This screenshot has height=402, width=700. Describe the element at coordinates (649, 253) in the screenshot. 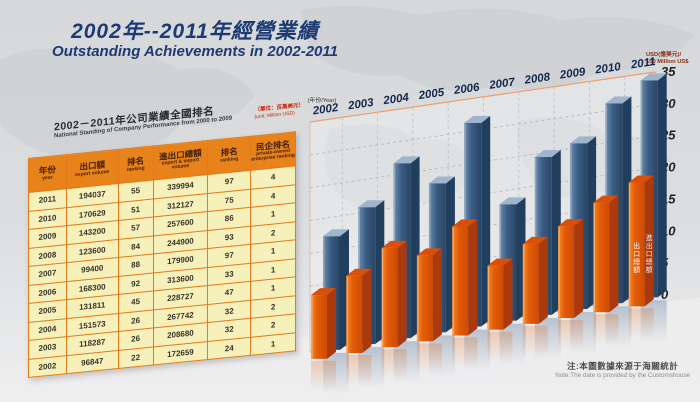

I see `legend-total-label: 進出口總額` at that location.